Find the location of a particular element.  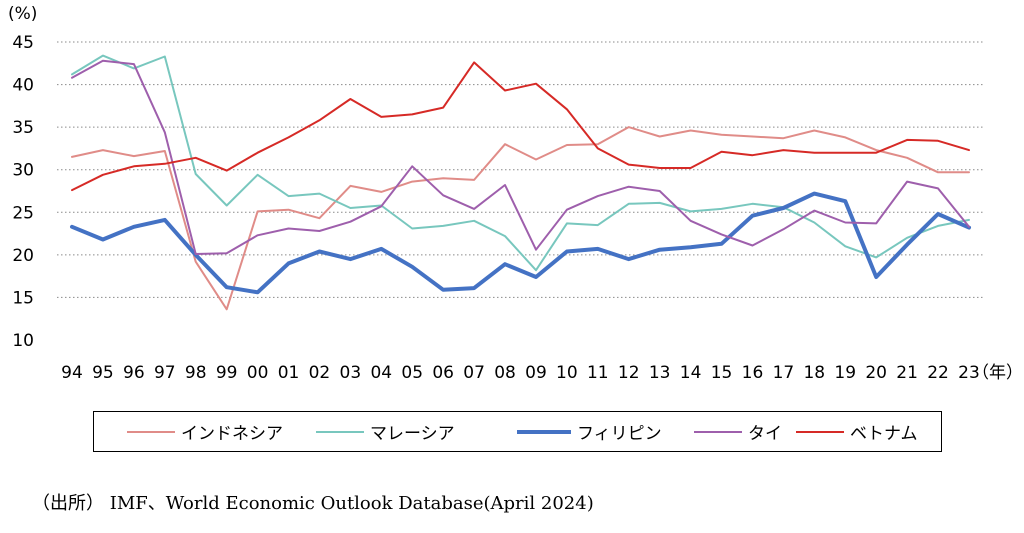

x-tick-label: 18 is located at coordinates (814, 373).